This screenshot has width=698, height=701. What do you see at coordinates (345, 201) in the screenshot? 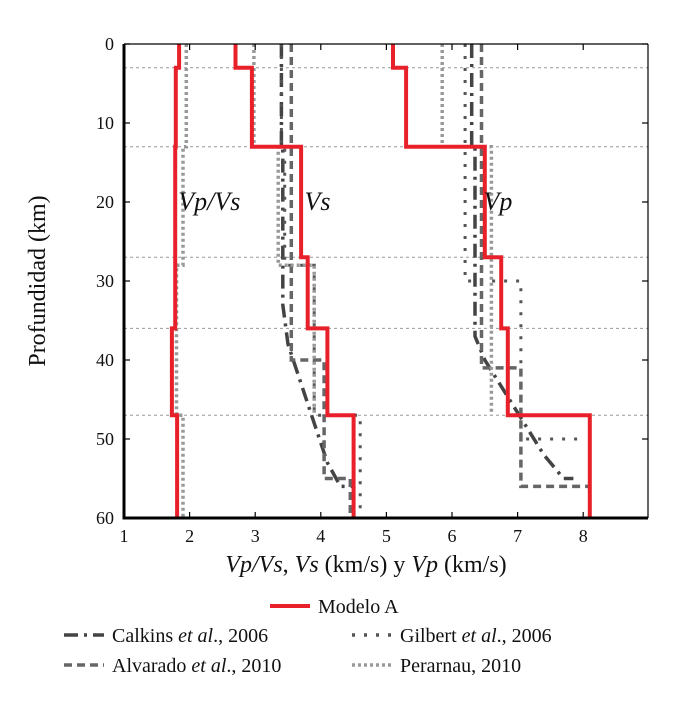
I see `series-annotations: Vp/Vs Vs Vp` at bounding box center [345, 201].